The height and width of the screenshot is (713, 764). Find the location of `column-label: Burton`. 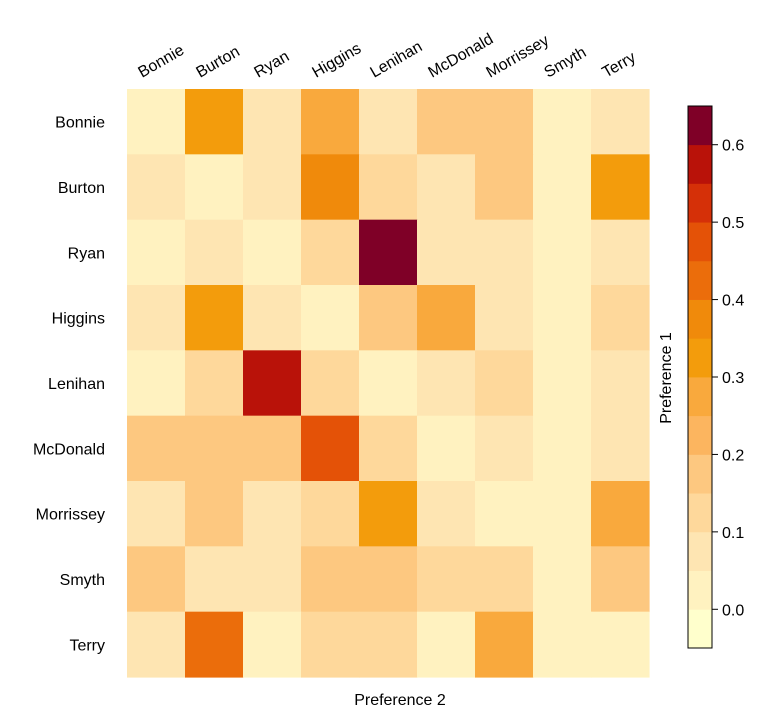

column-label: Burton is located at coordinates (218, 62).